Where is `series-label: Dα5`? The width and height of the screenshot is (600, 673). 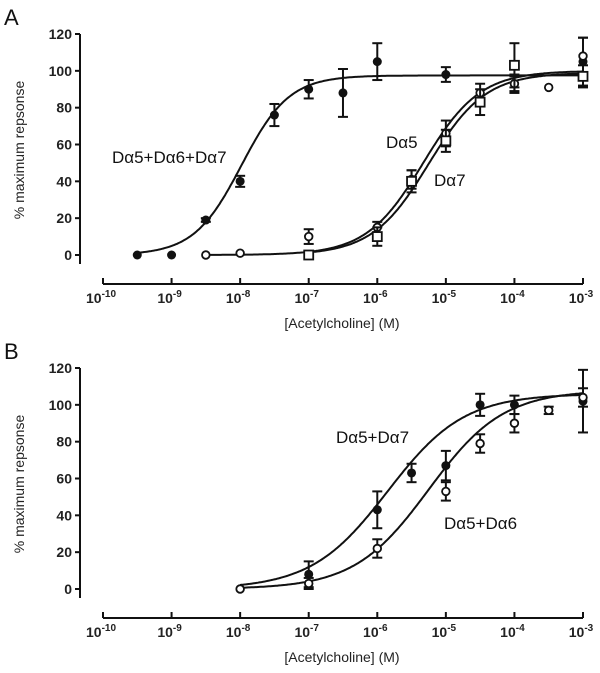 series-label: Dα5 is located at coordinates (402, 142).